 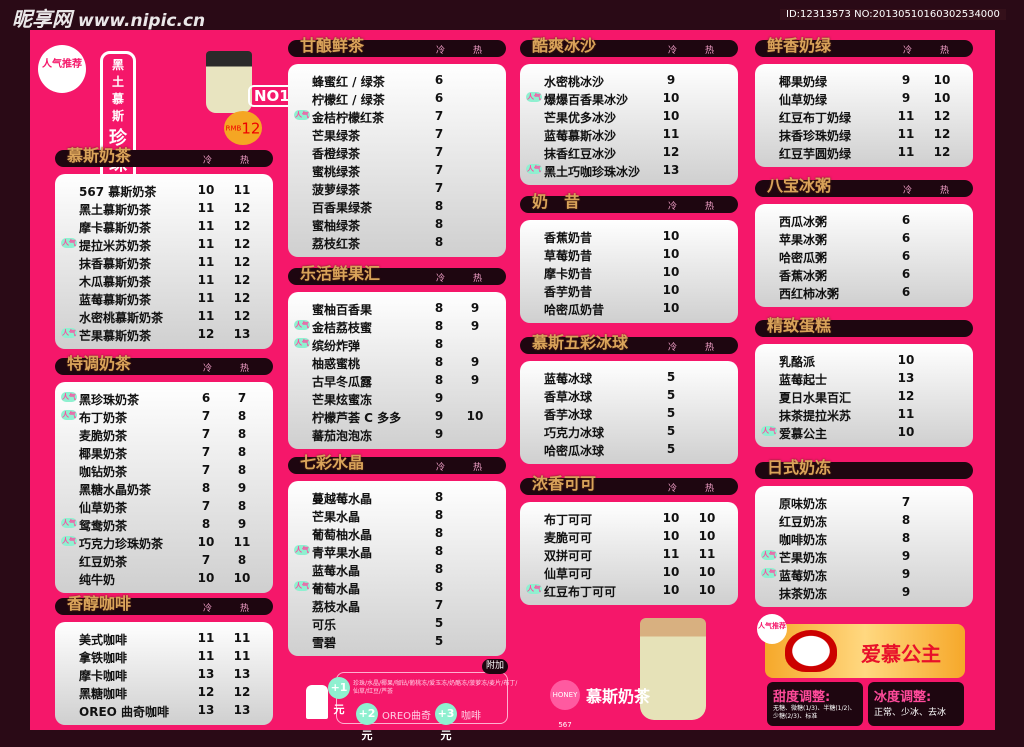 What do you see at coordinates (342, 436) in the screenshot?
I see `item-name: 蕃茄泡泡冻` at bounding box center [342, 436].